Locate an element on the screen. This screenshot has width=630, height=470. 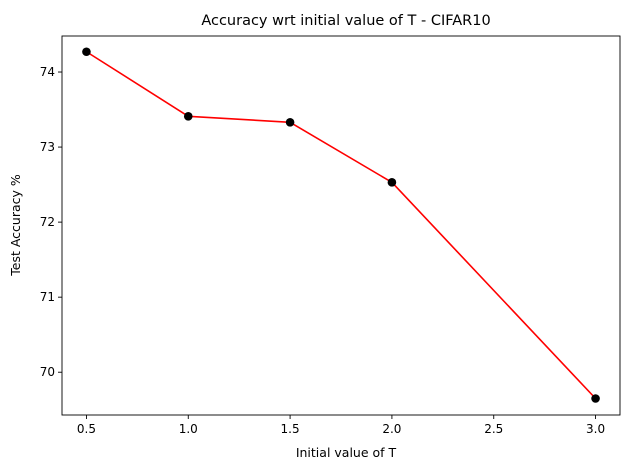
y-tick-label: 72 is located at coordinates (47, 222).